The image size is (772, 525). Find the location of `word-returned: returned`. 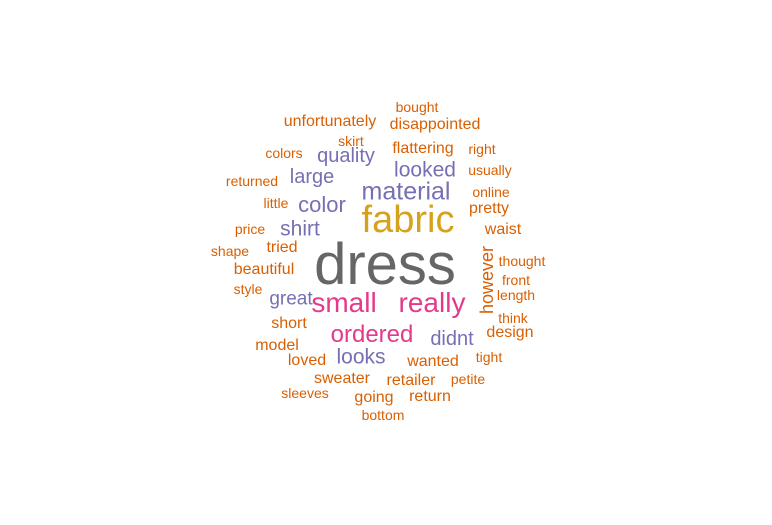

word-returned: returned is located at coordinates (252, 181).